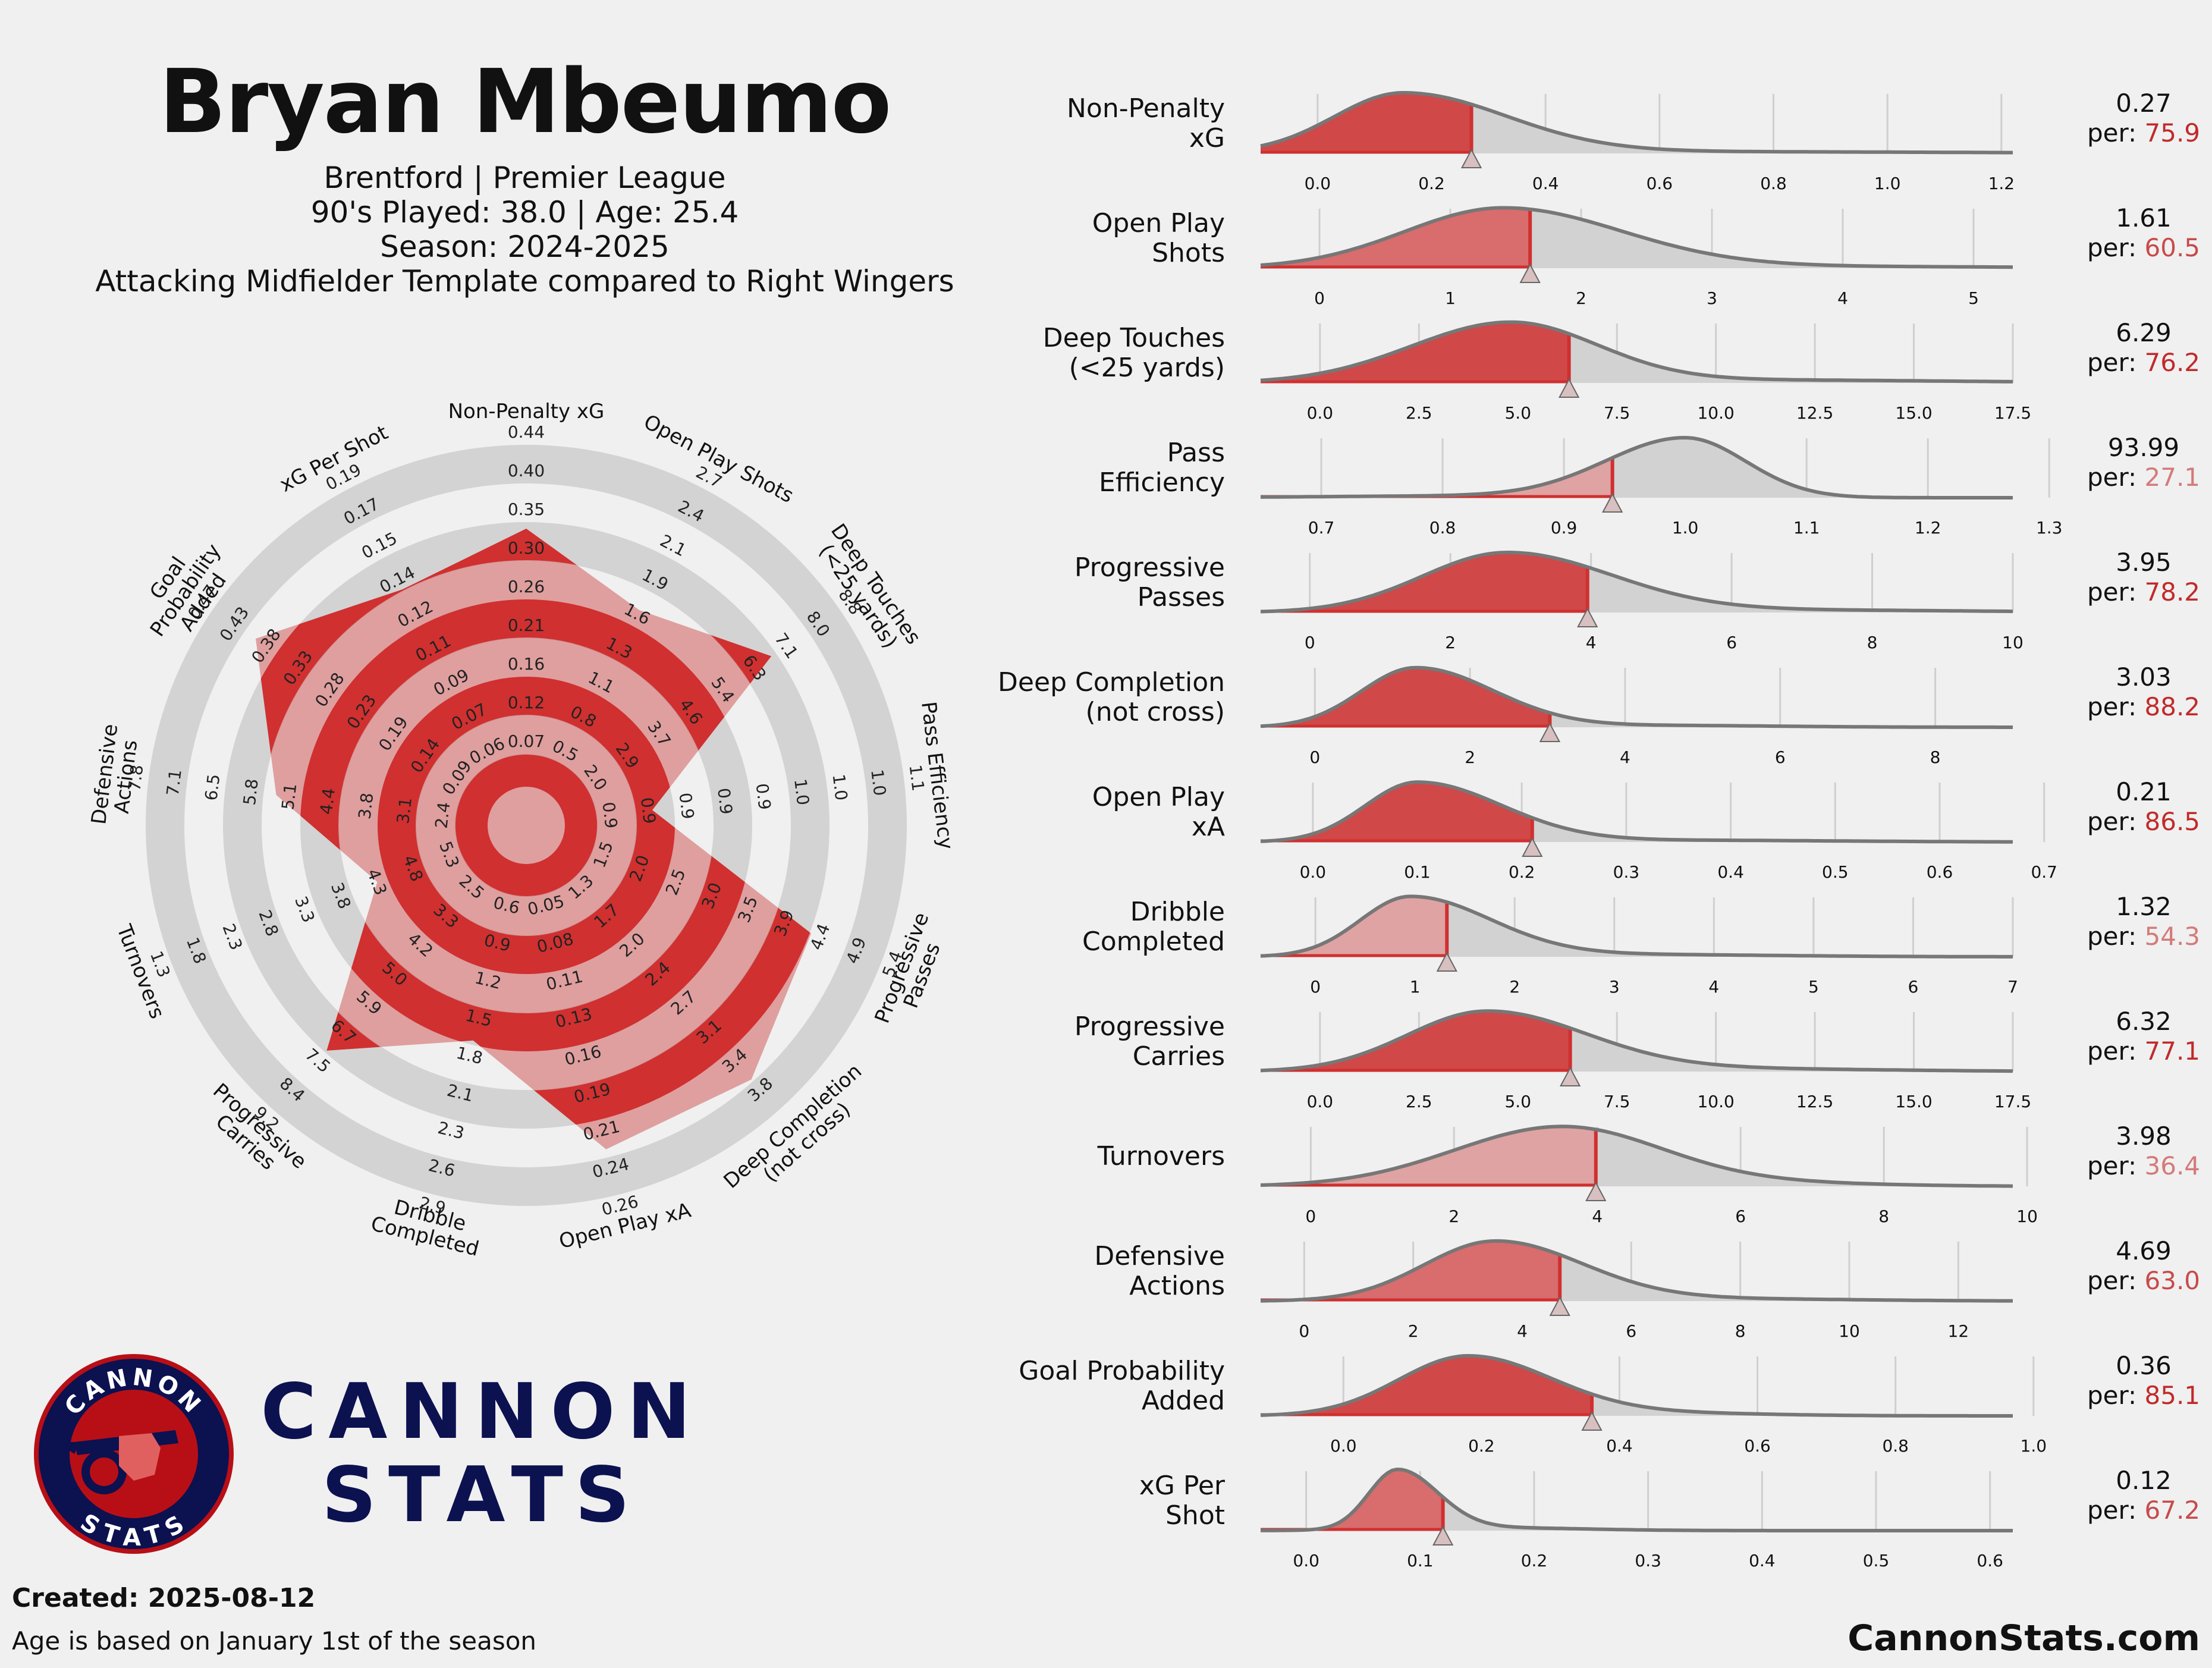 This screenshot has width=2212, height=1668. I want to click on metric-percentile: per: 27.1, so click(2143, 477).